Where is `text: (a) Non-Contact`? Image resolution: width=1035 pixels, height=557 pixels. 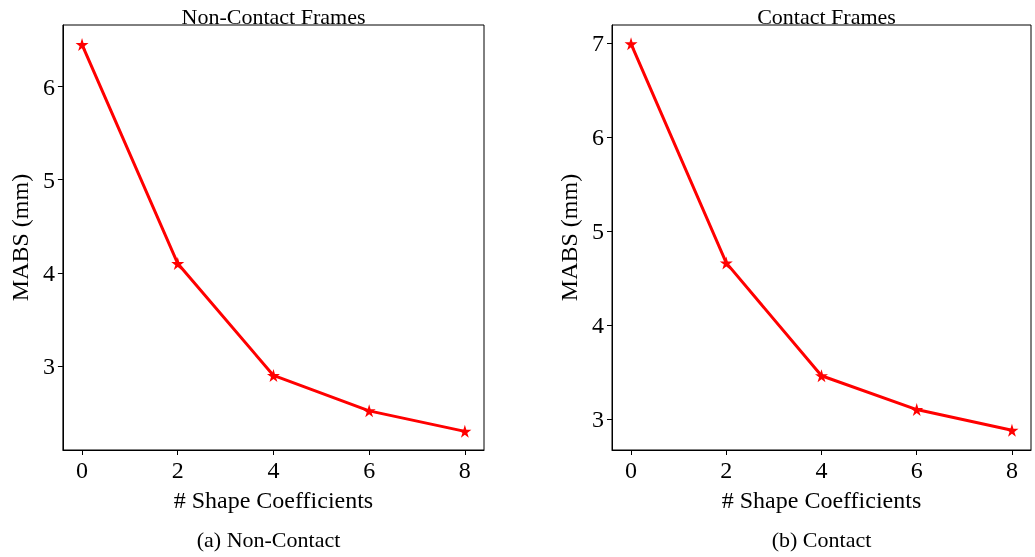 text: (a) Non-Contact is located at coordinates (268, 539).